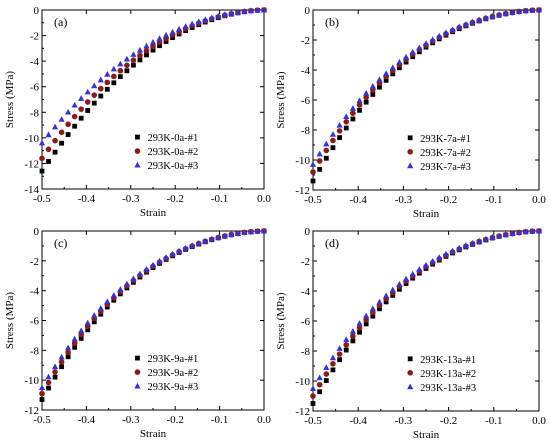 The height and width of the screenshot is (447, 550). I want to click on y-tick-label: 0, so click(37, 11).